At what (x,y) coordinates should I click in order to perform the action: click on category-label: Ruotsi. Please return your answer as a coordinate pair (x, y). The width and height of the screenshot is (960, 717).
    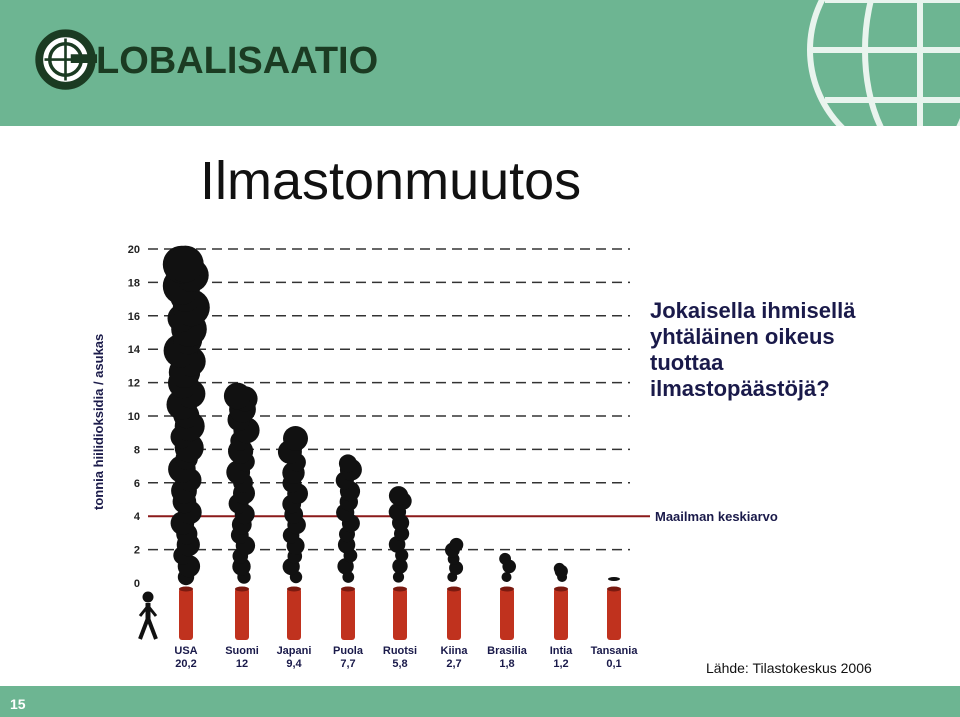
    Looking at the image, I should click on (400, 651).